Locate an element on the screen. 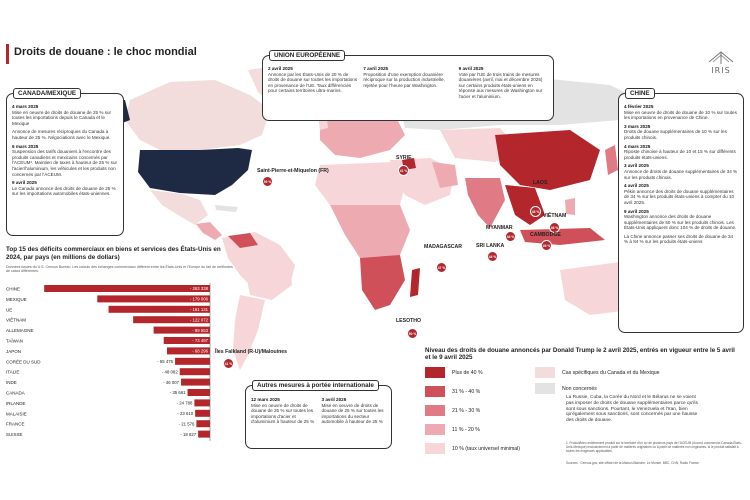 This screenshot has width=750, height=500. label-falkland: Îles Falkland (R-U)/Malouines is located at coordinates (251, 352).